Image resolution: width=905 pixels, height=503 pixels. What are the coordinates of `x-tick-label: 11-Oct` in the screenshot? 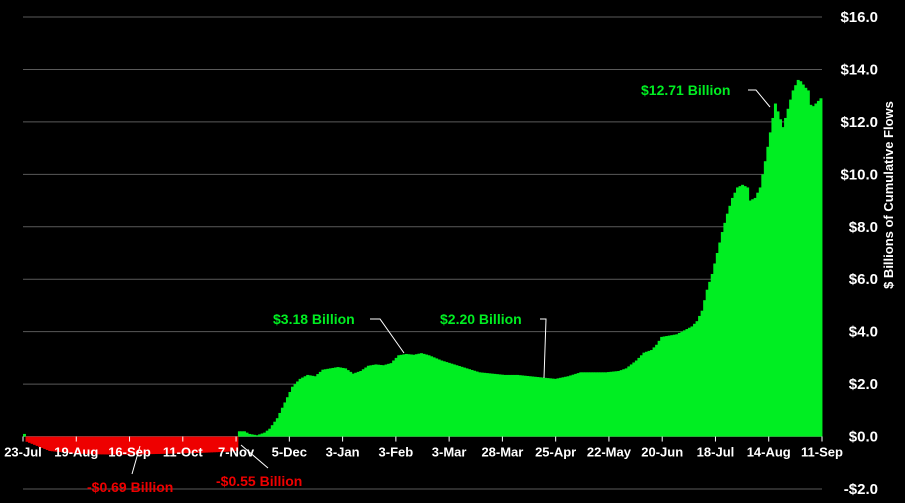 It's located at (183, 452).